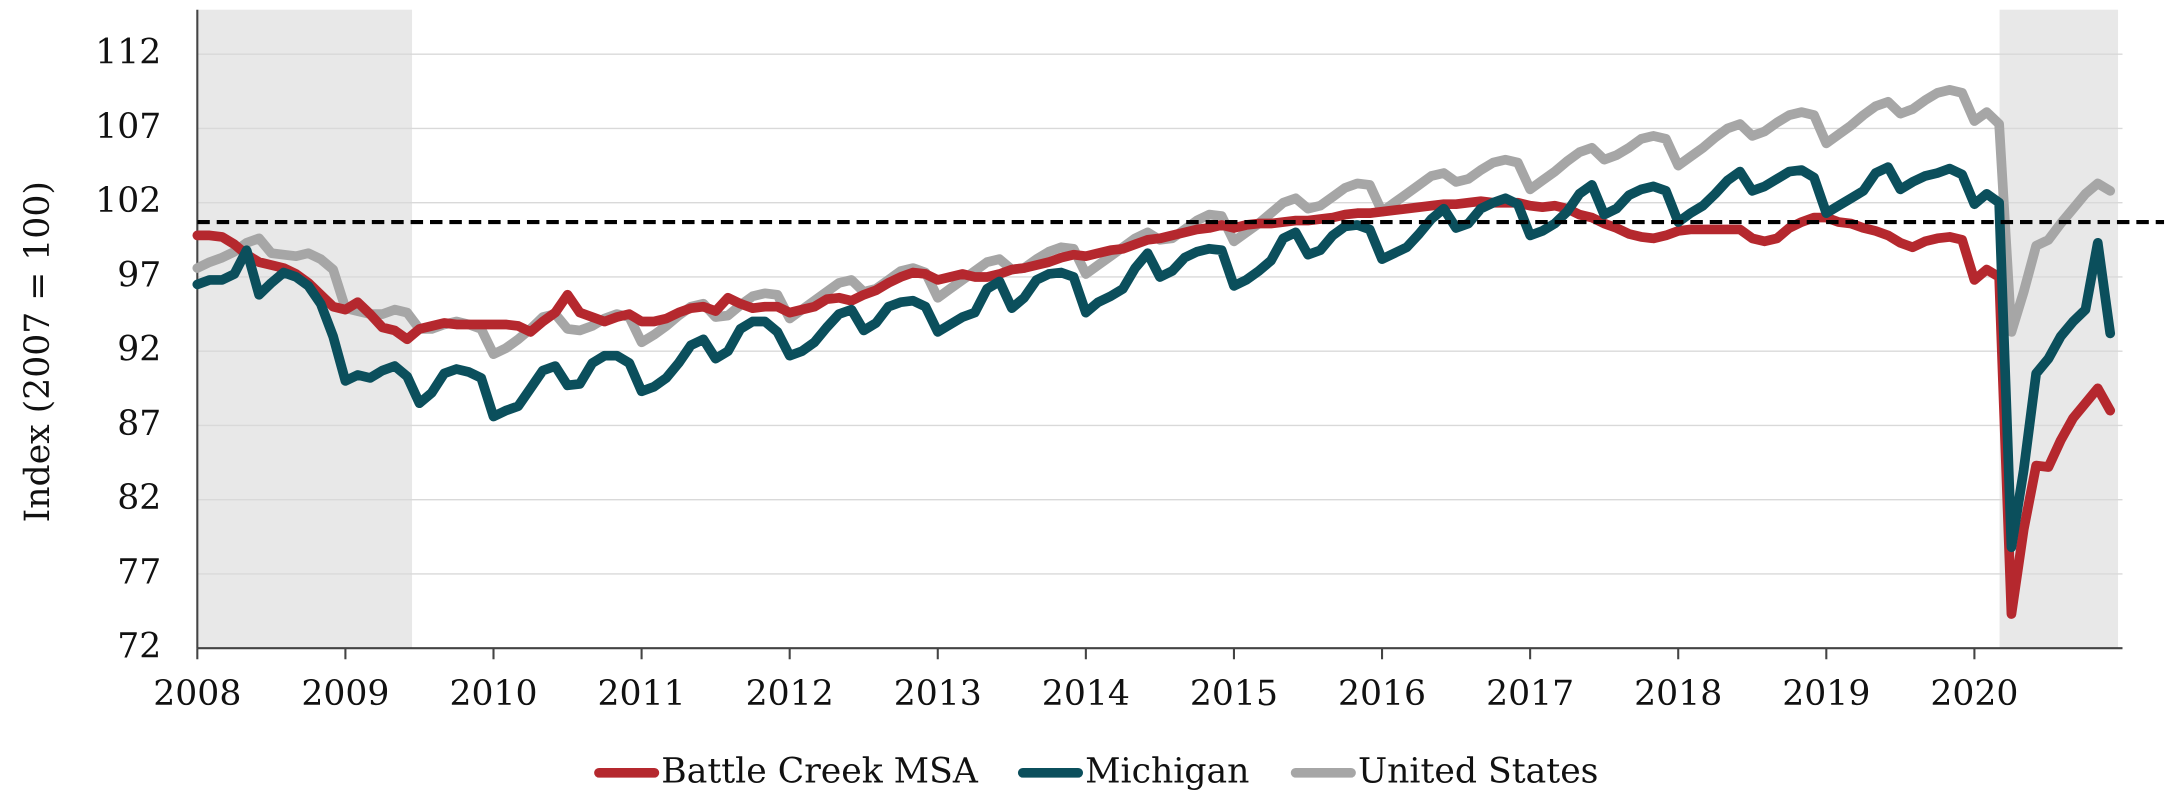  I want to click on y-tick-label: 112, so click(128, 53).